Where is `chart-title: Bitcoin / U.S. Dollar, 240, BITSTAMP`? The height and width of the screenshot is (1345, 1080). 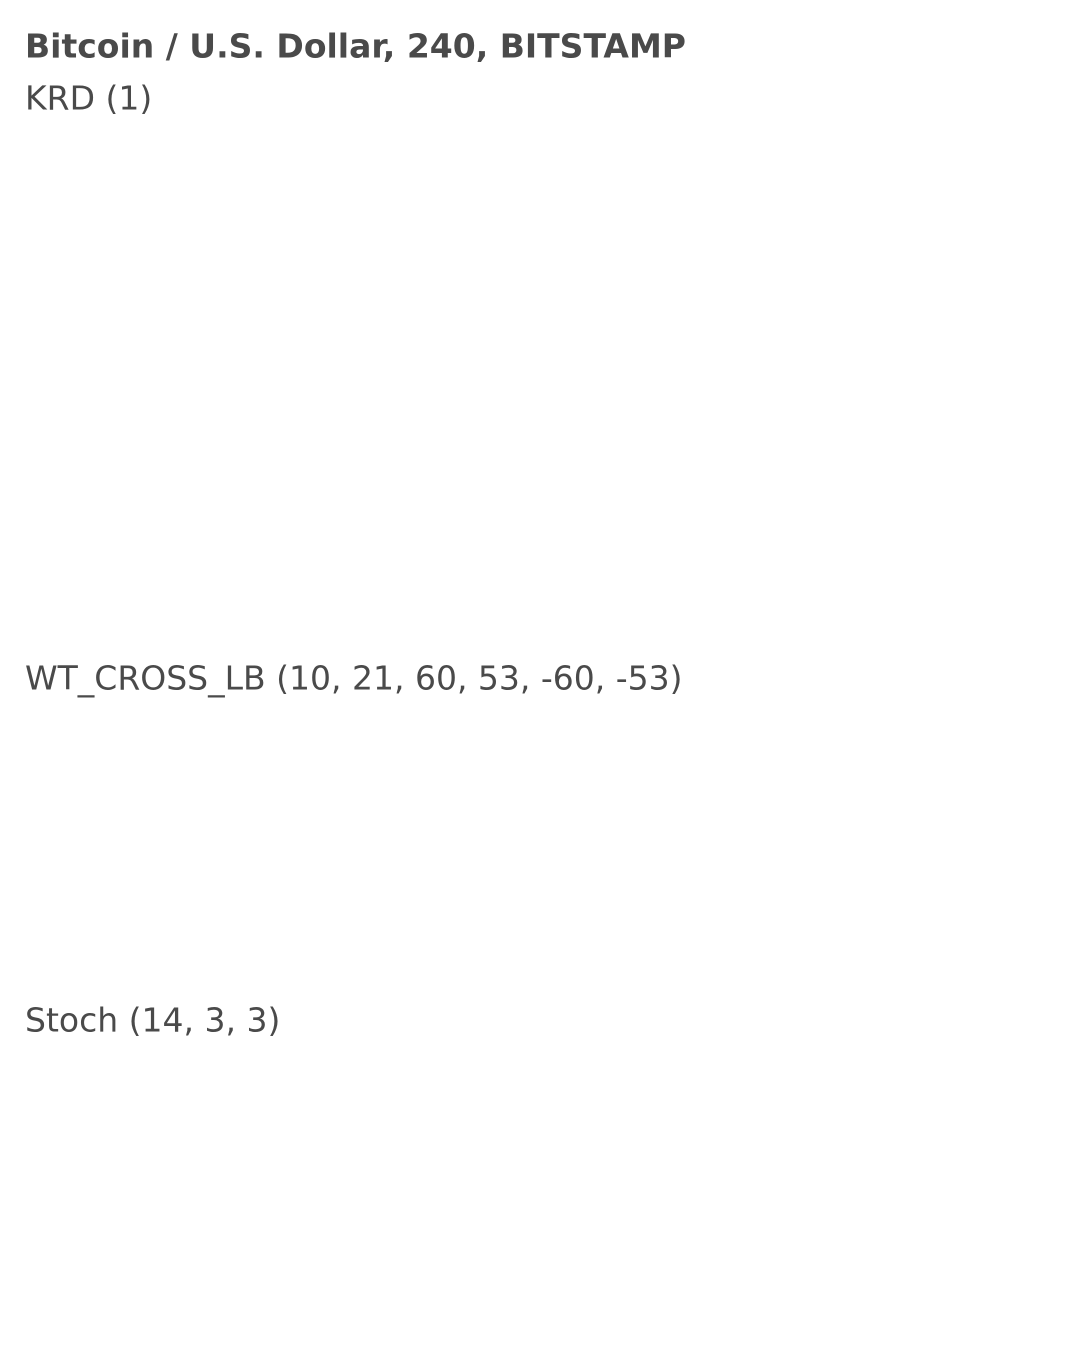
chart-title: Bitcoin / U.S. Dollar, 240, BITSTAMP is located at coordinates (355, 46).